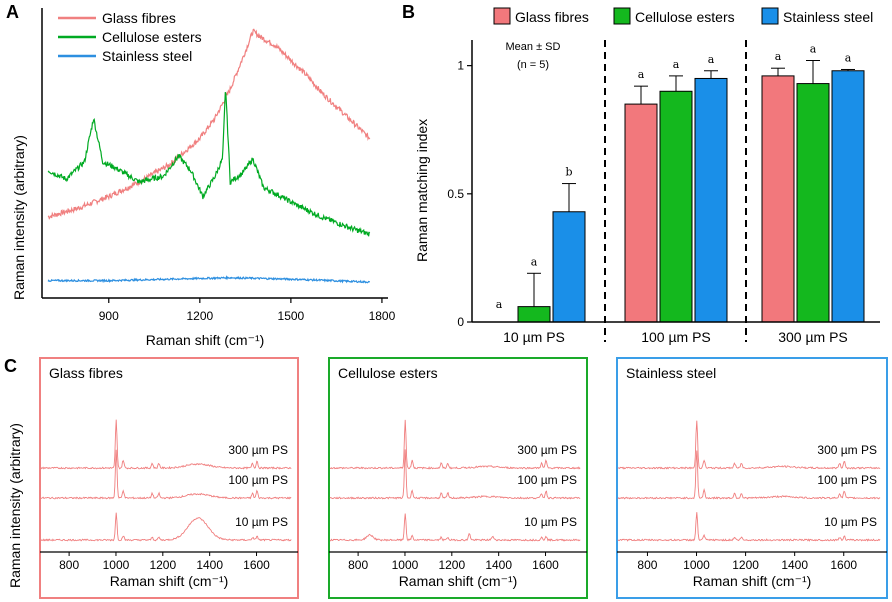  What do you see at coordinates (533, 47) in the screenshot?
I see `panel-b-note-mean: Mean ± SD` at bounding box center [533, 47].